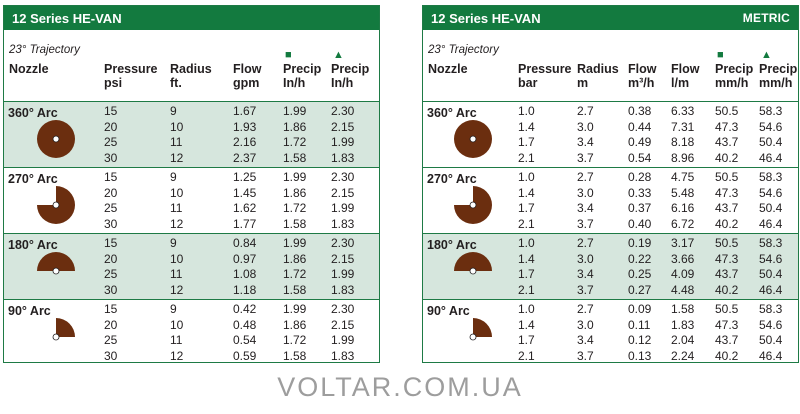 The height and width of the screenshot is (414, 800). I want to click on panel-header: 12 Series HE-VAN, so click(191, 18).